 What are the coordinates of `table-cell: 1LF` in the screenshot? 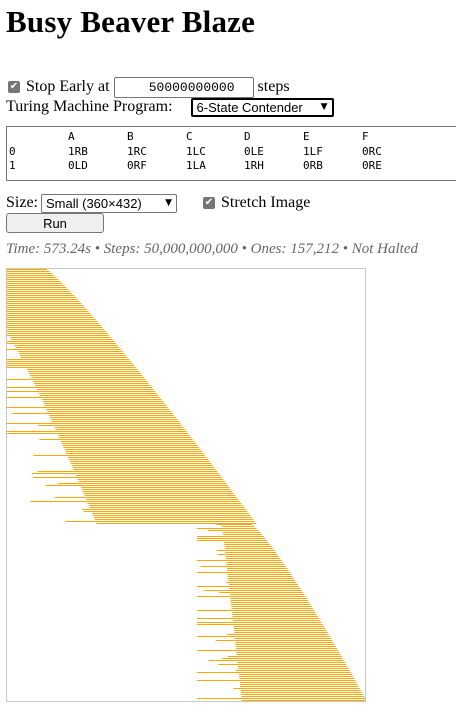 It's located at (313, 151).